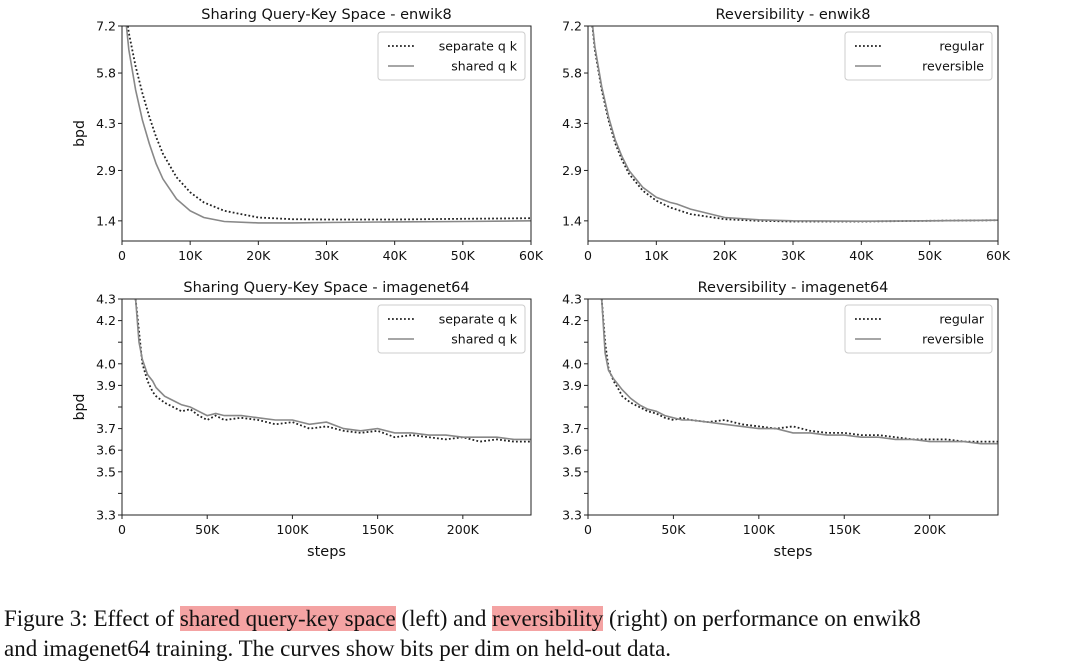 The height and width of the screenshot is (667, 1080). Describe the element at coordinates (287, 618) in the screenshot. I see `caption-highlight-shared-qk: shared query-key space` at that location.